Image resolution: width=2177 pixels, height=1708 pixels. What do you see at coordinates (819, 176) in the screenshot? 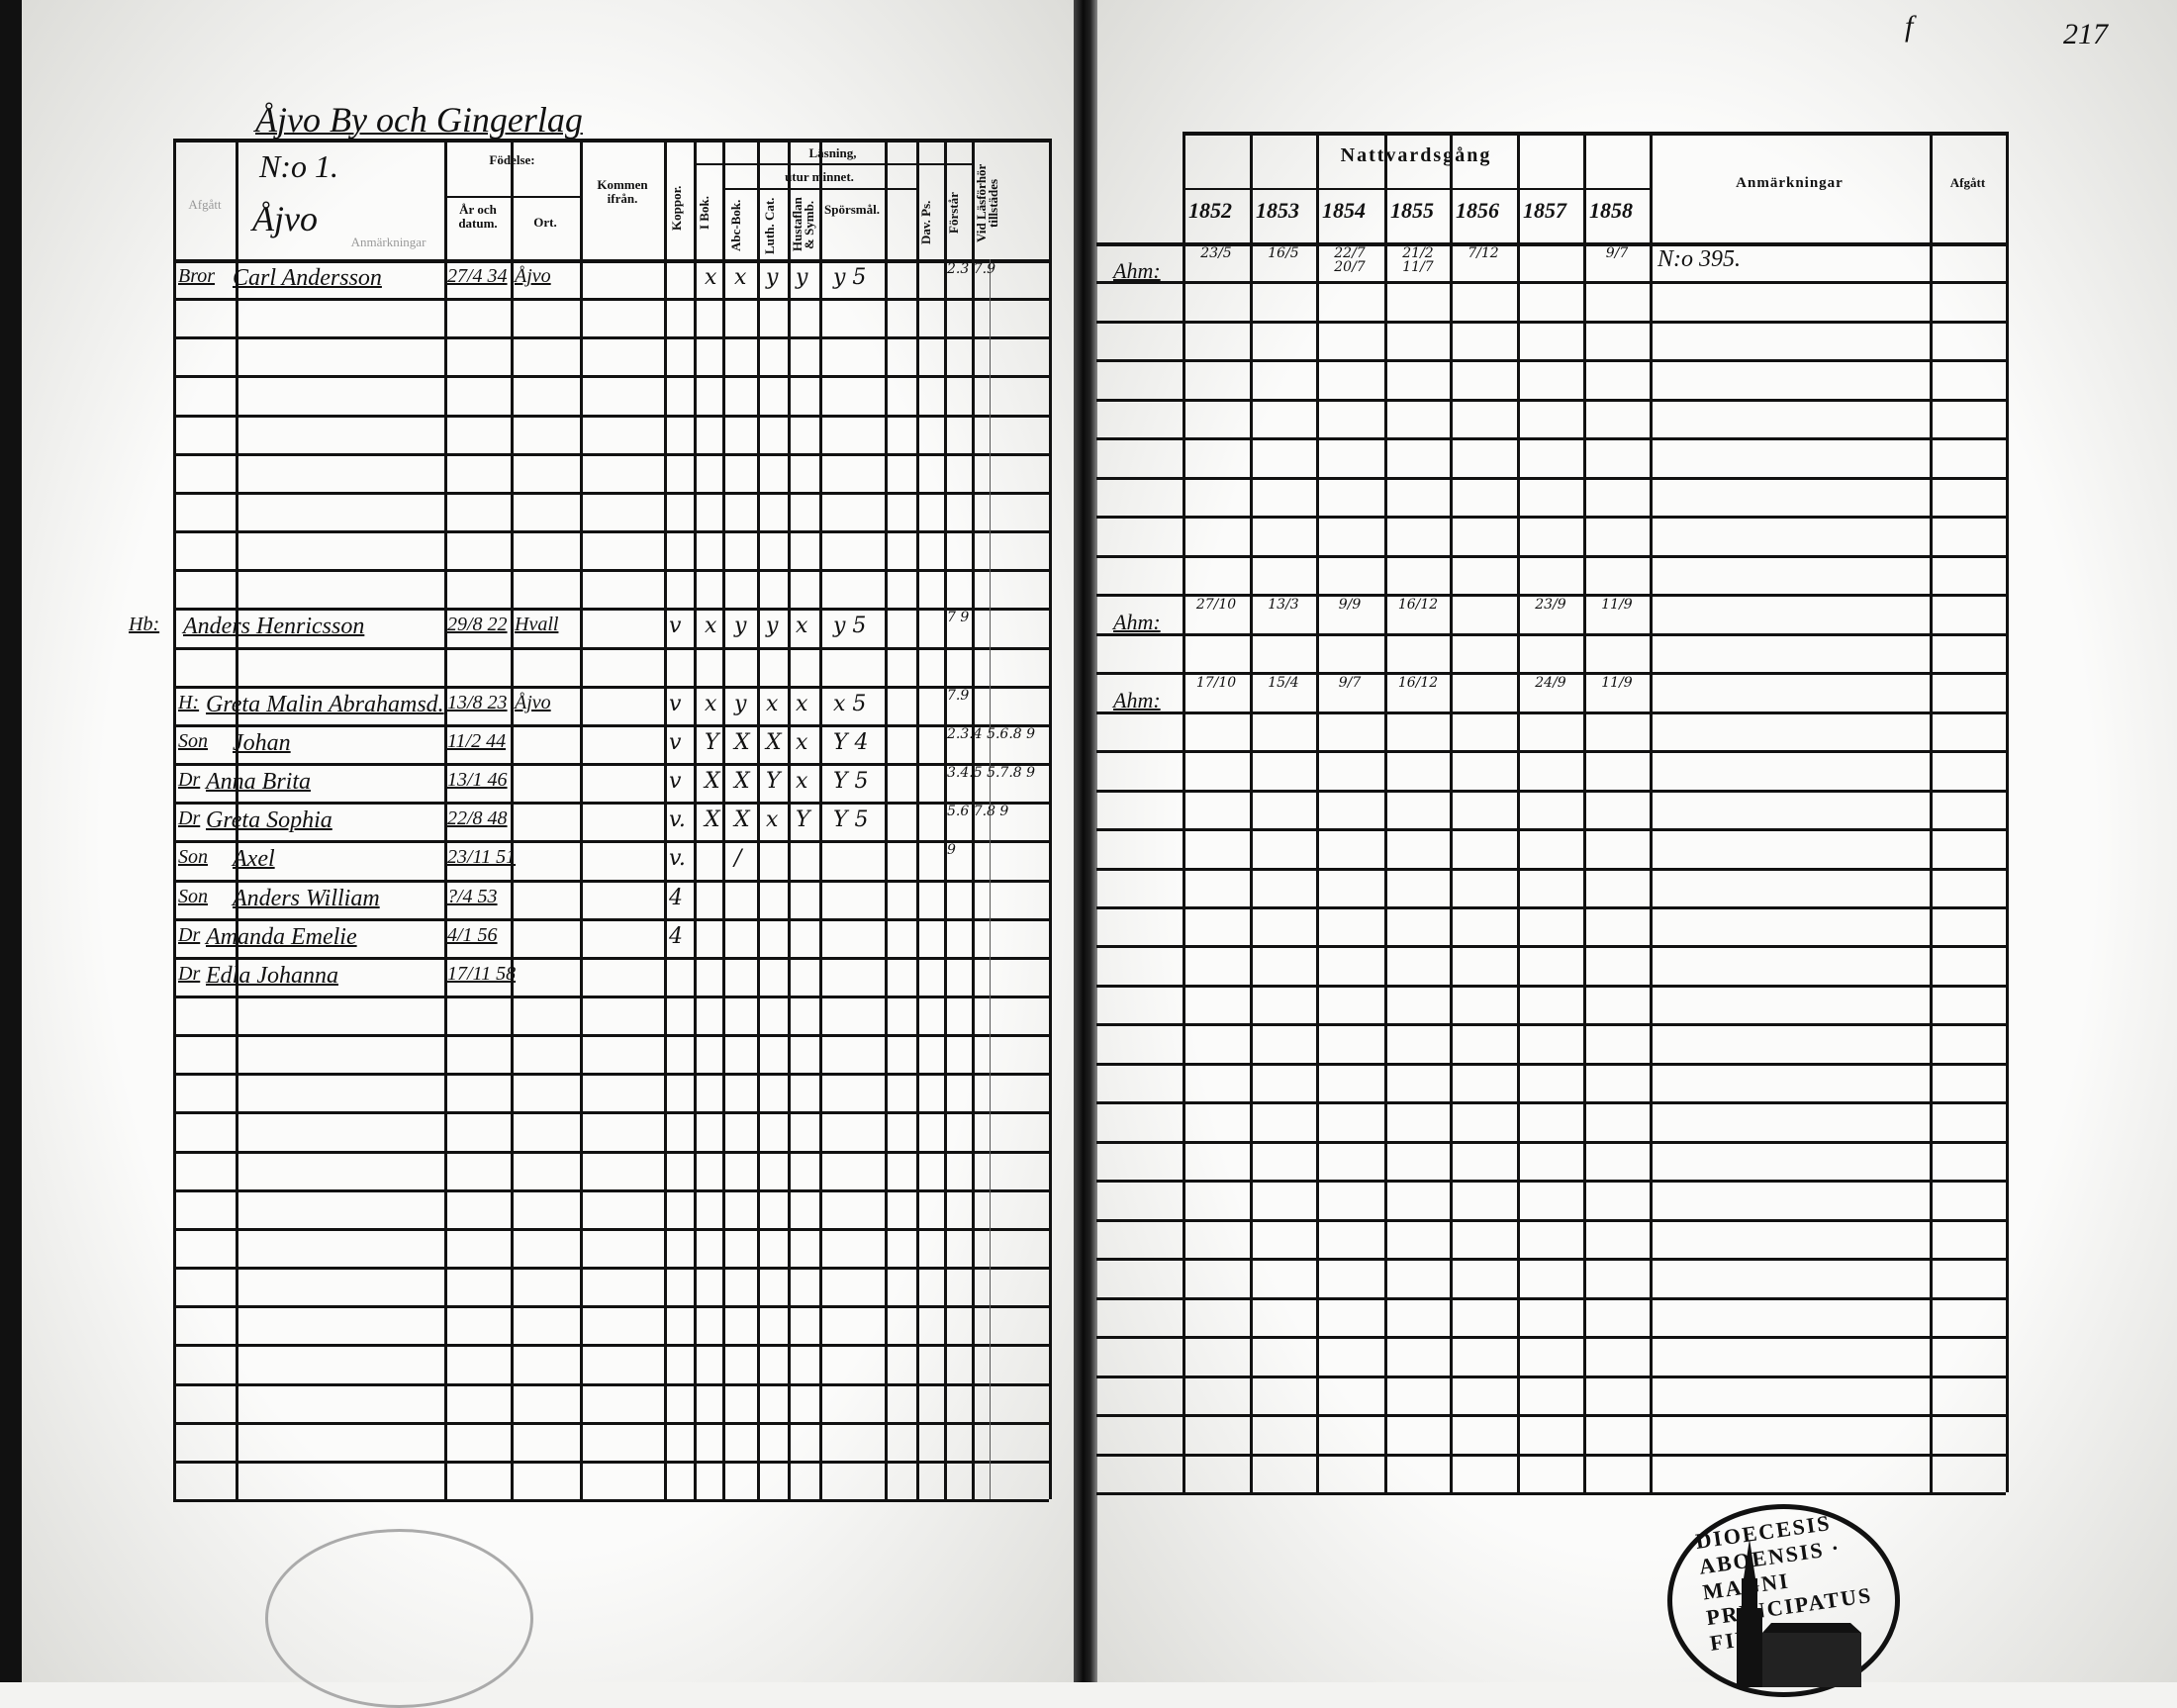
I see `header-by-heart: utur minnet.` at bounding box center [819, 176].